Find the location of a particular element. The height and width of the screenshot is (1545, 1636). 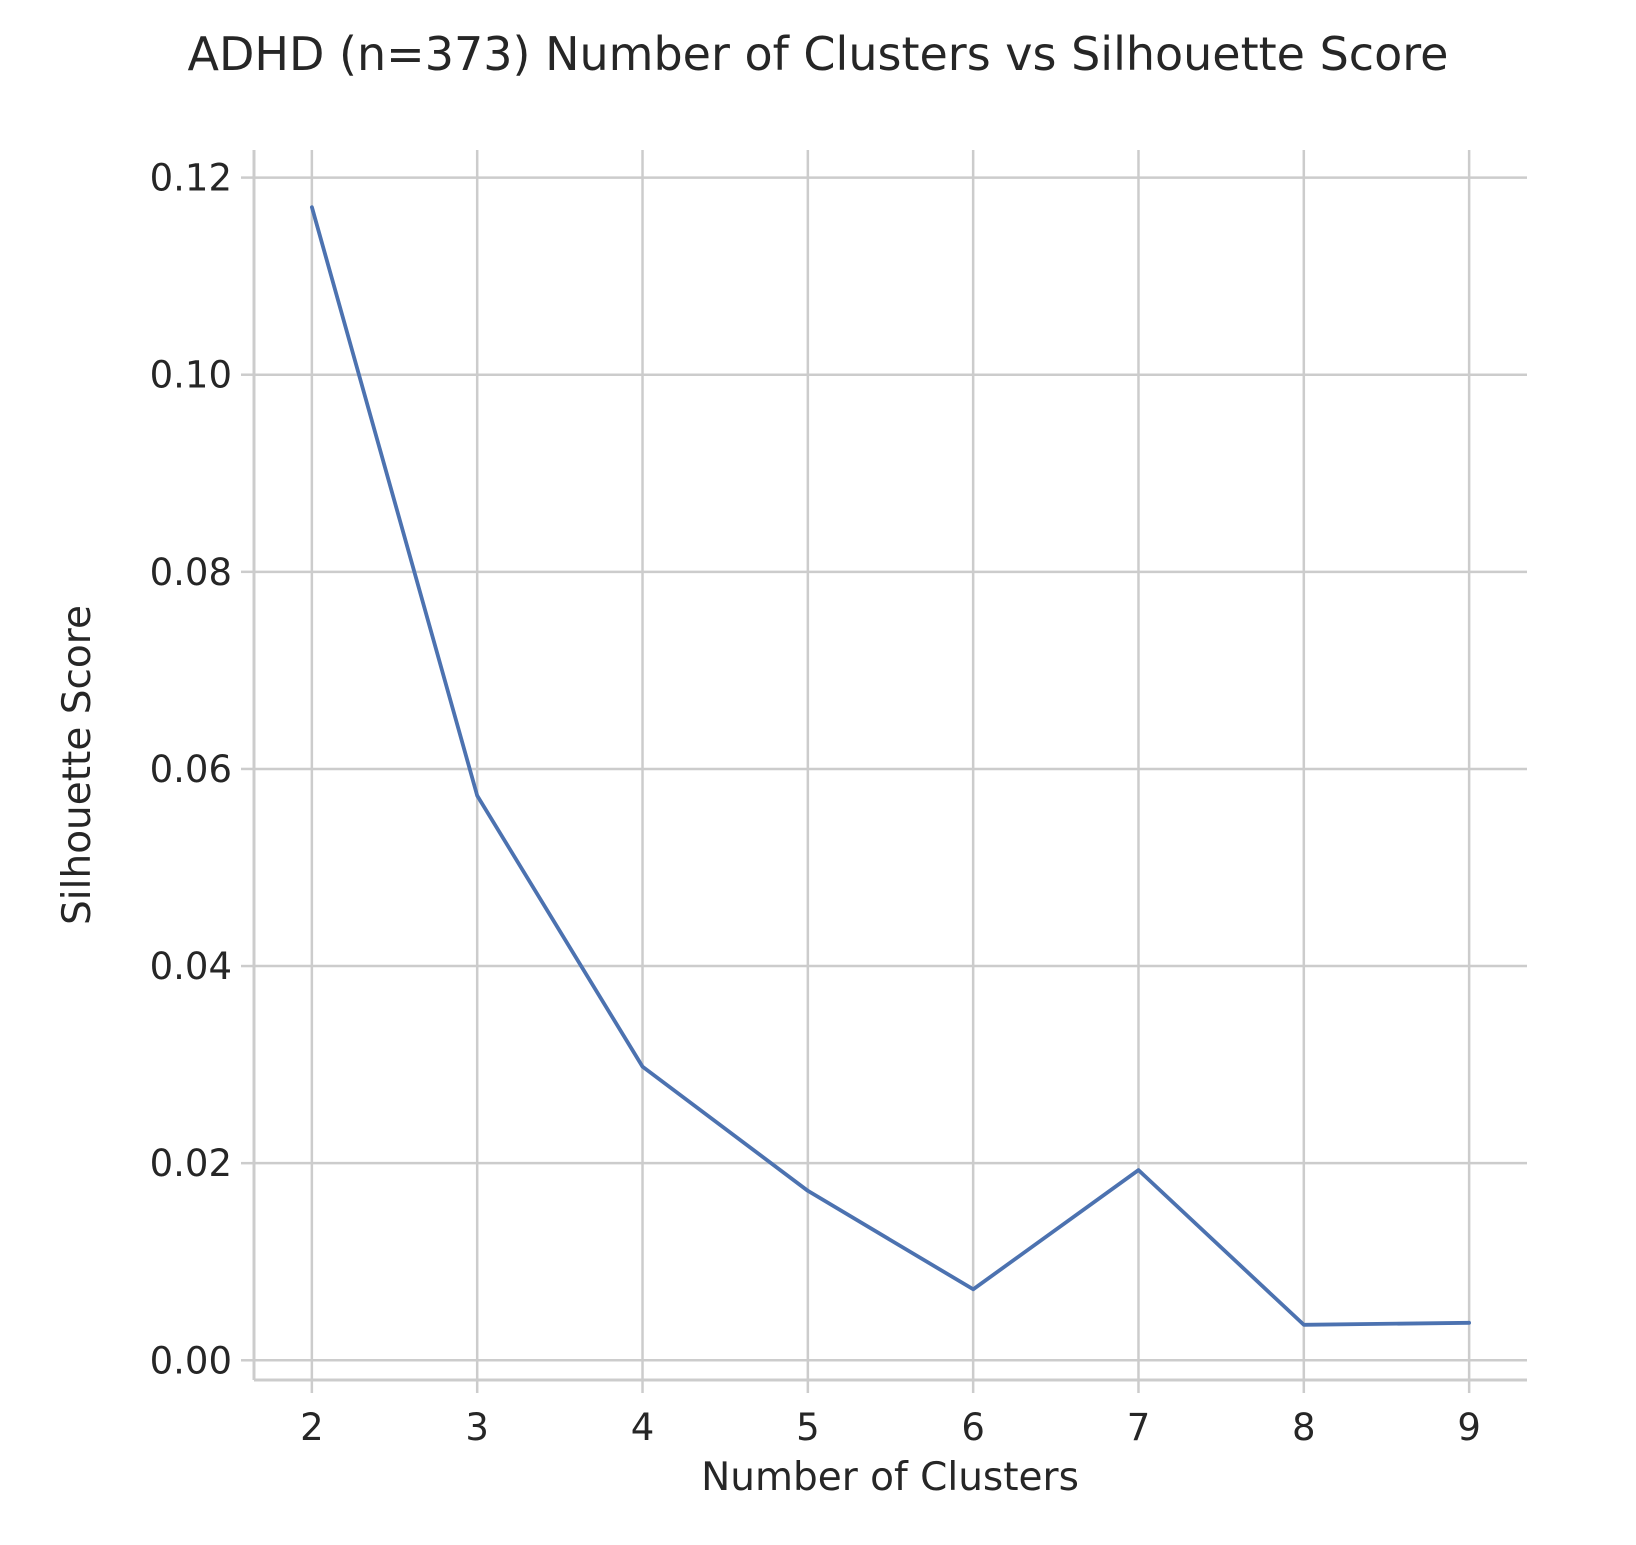

x-tick-marks is located at coordinates (890, 1386).